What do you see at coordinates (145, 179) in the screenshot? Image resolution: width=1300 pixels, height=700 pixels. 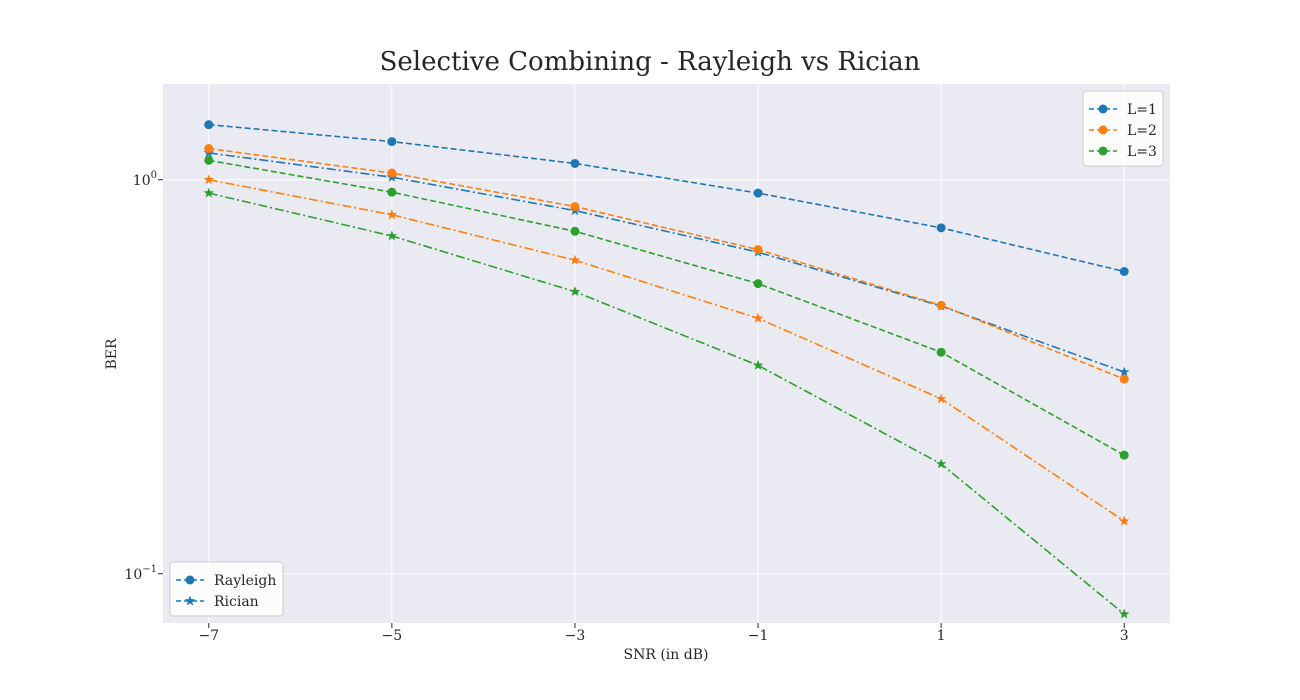 I see `y-tick-label: 10⁰` at bounding box center [145, 179].